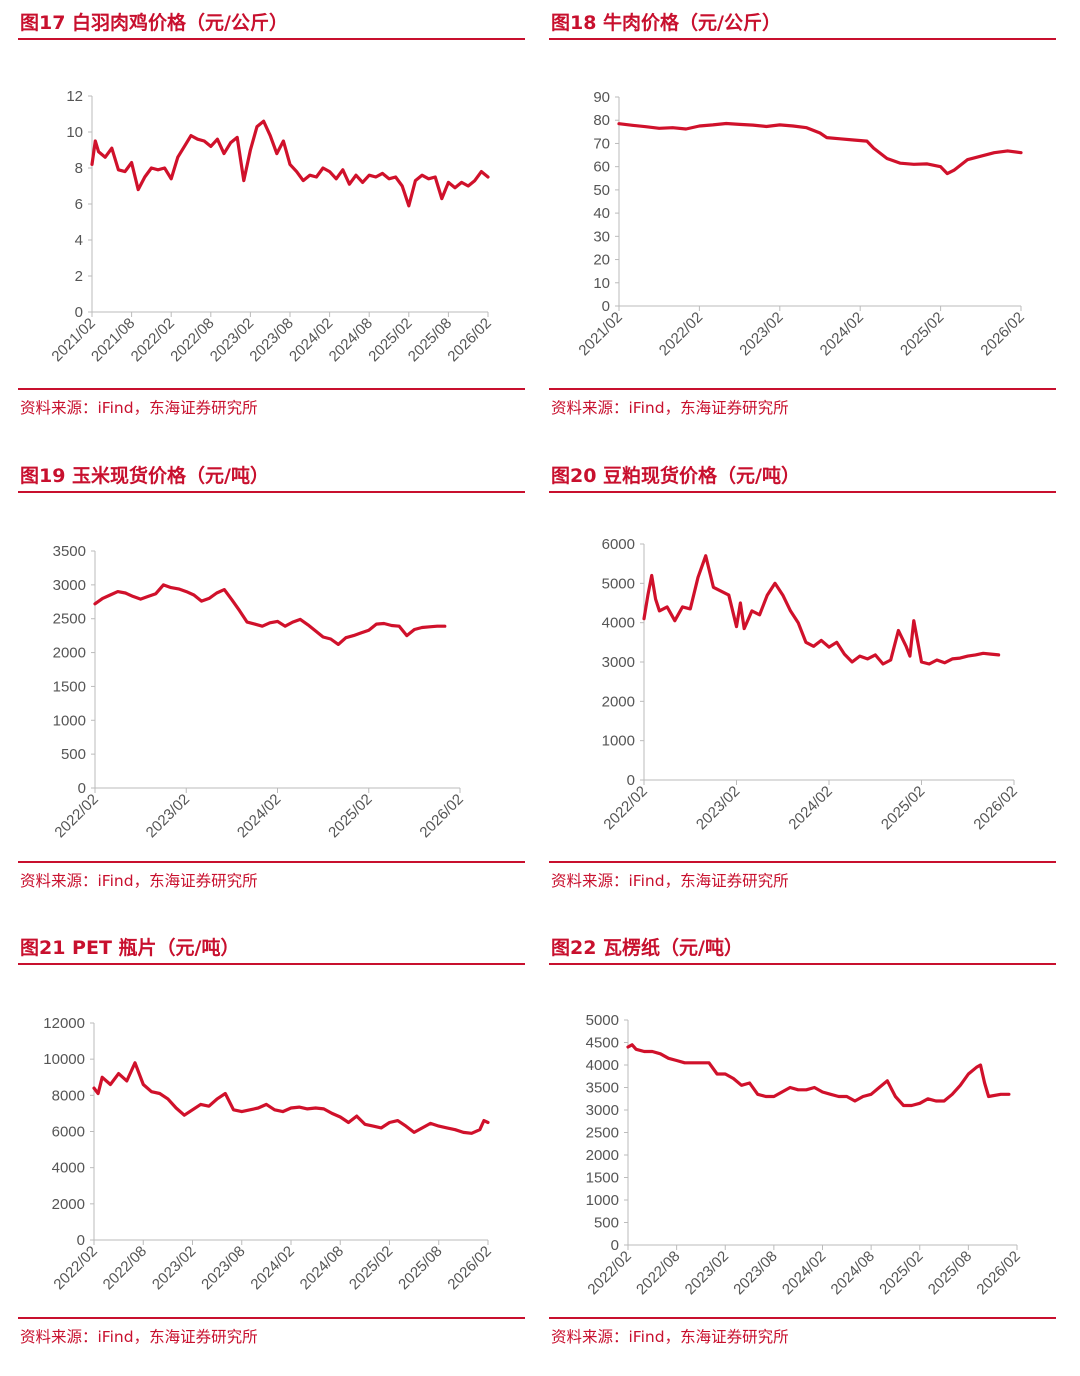  I want to click on x-tick-label: 2022/02, so click(75, 1268).